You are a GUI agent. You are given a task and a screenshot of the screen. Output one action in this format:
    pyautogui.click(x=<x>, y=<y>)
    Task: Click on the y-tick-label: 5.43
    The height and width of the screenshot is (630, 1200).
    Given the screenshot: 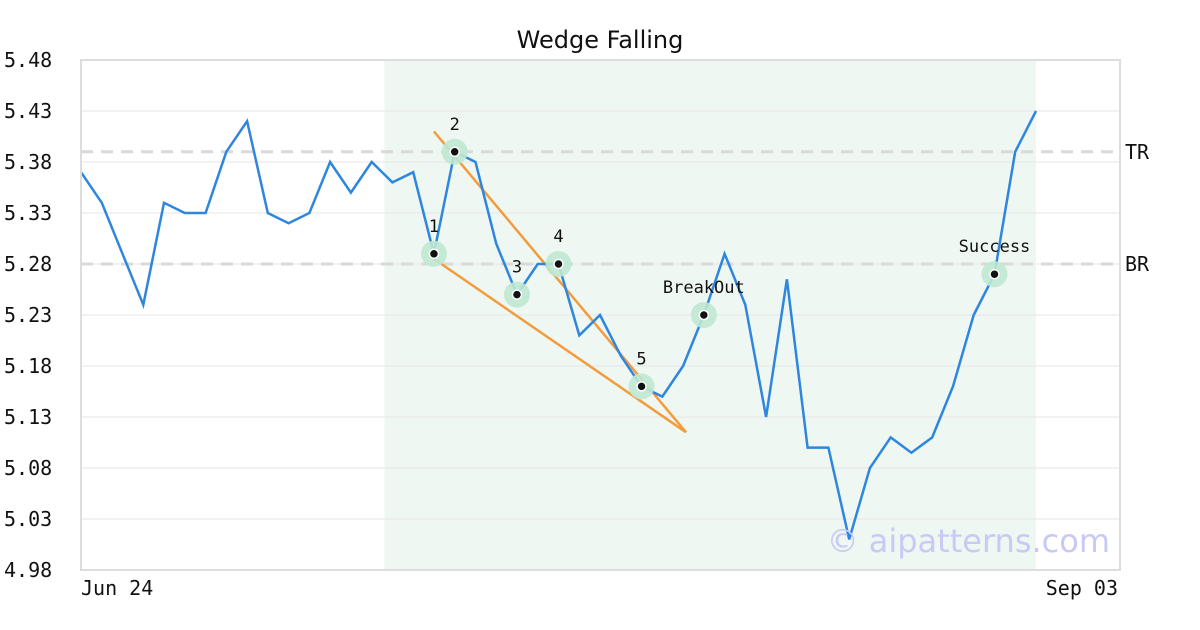 What is the action you would take?
    pyautogui.click(x=28, y=111)
    